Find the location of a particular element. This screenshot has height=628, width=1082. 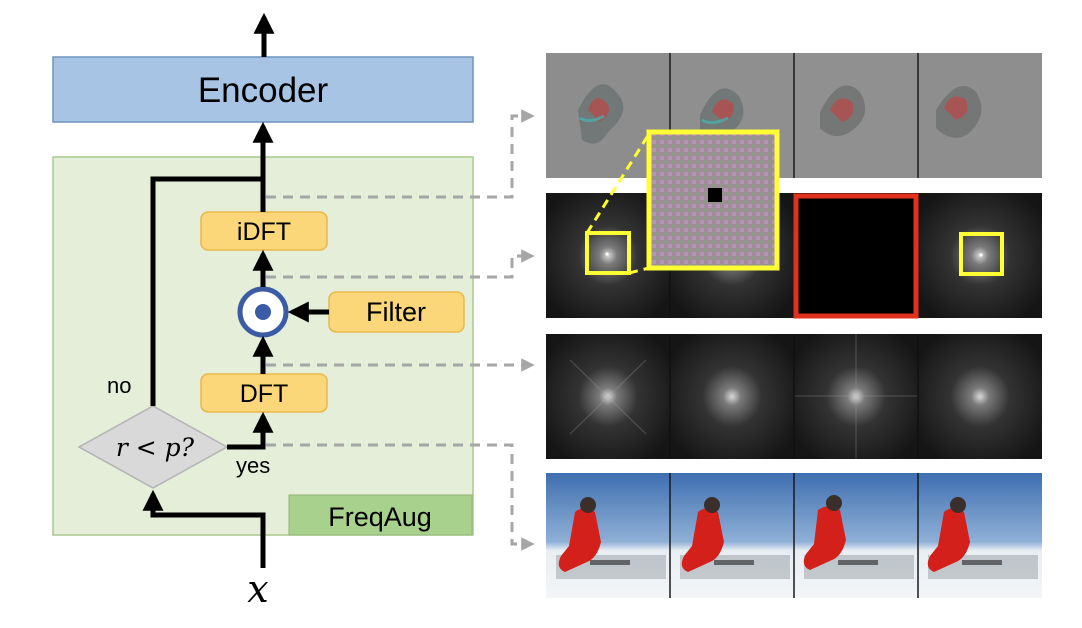

no-label: no is located at coordinates (119, 385).